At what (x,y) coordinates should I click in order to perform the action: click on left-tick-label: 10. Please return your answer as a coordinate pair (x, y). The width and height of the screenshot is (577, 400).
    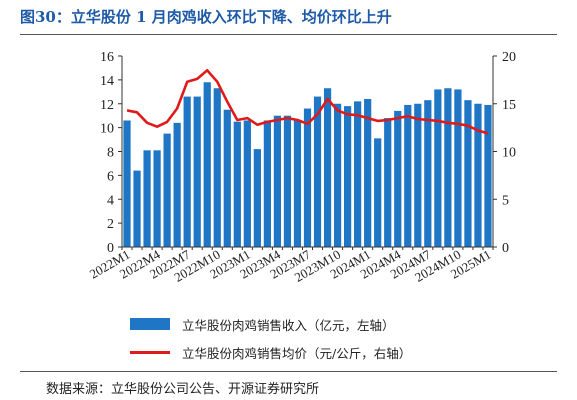
    Looking at the image, I should click on (107, 129).